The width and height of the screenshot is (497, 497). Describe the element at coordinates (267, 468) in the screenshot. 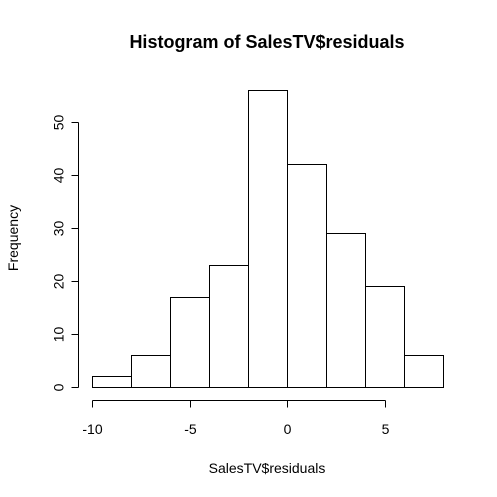

I see `x-axis-label: SalesTV$residuals` at that location.